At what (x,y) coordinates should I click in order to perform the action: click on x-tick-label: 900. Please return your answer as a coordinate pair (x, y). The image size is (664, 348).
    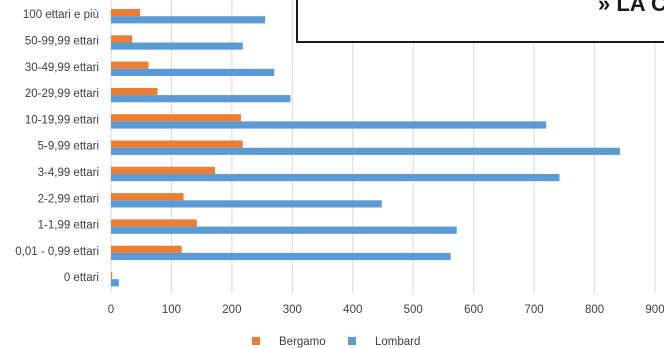
    Looking at the image, I should click on (654, 310).